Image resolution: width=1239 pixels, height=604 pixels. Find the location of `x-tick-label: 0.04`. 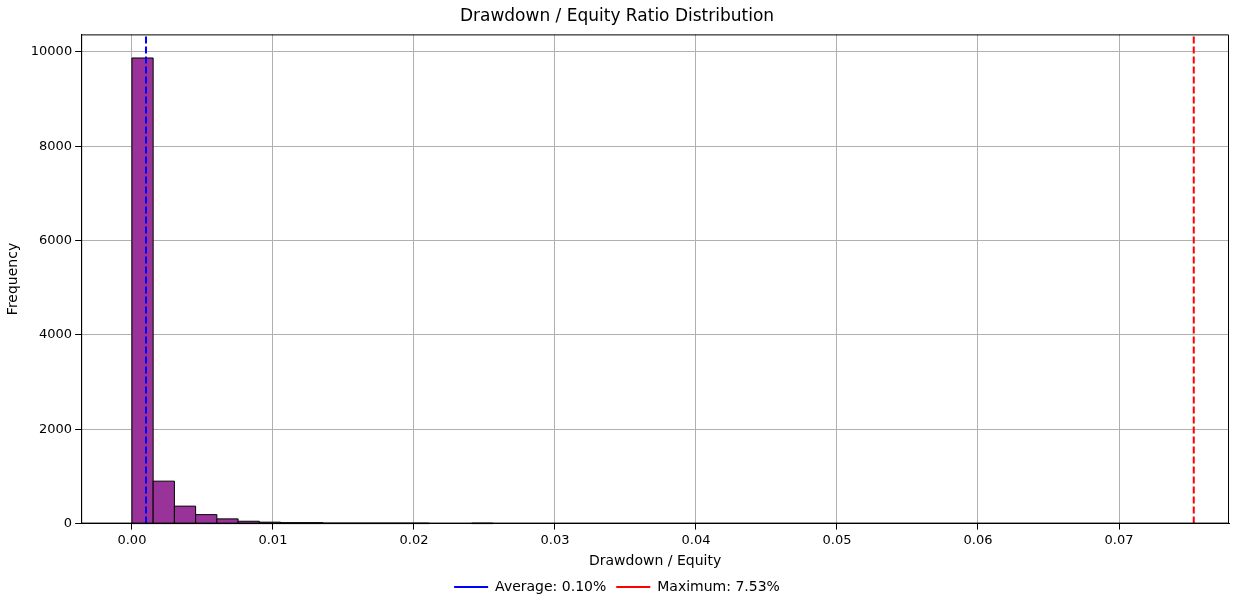

x-tick-label: 0.04 is located at coordinates (696, 539).